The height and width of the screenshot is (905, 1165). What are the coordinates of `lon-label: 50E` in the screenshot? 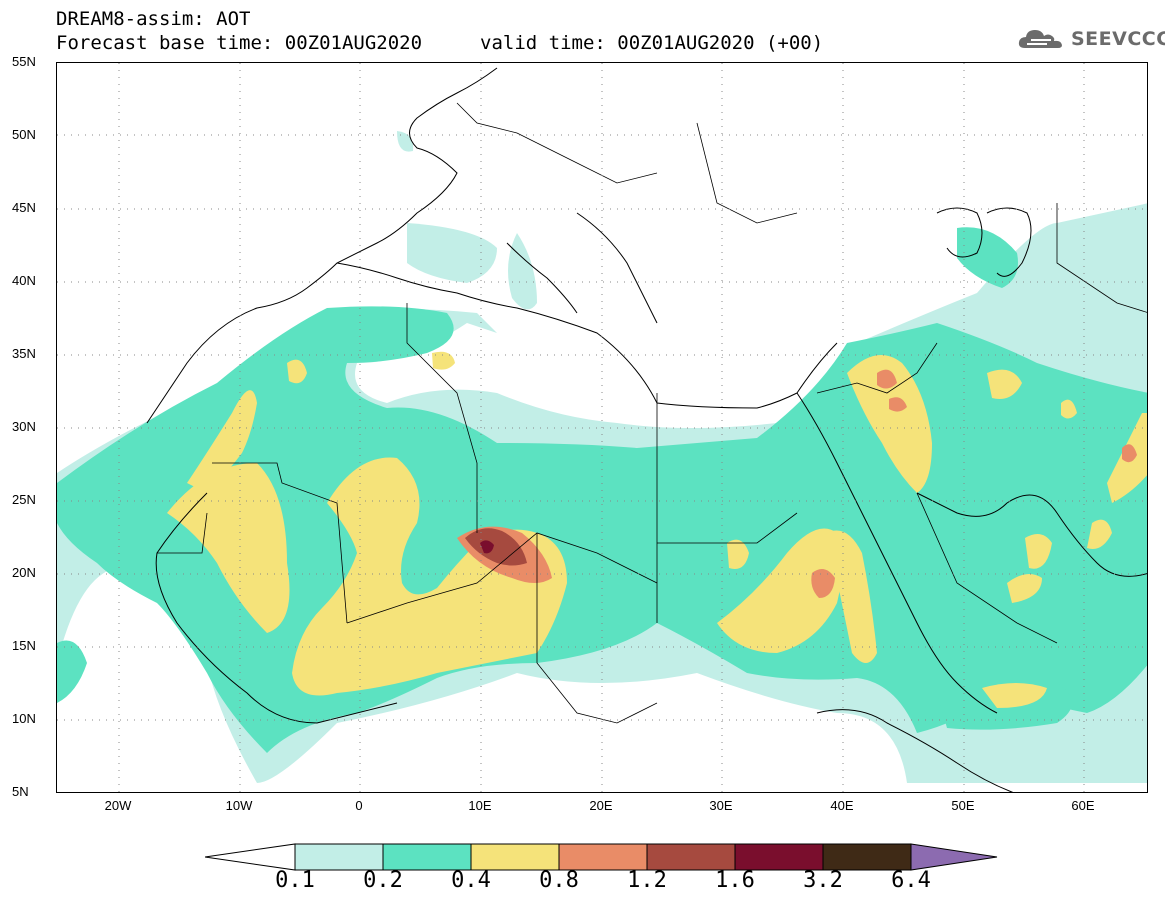 It's located at (963, 805).